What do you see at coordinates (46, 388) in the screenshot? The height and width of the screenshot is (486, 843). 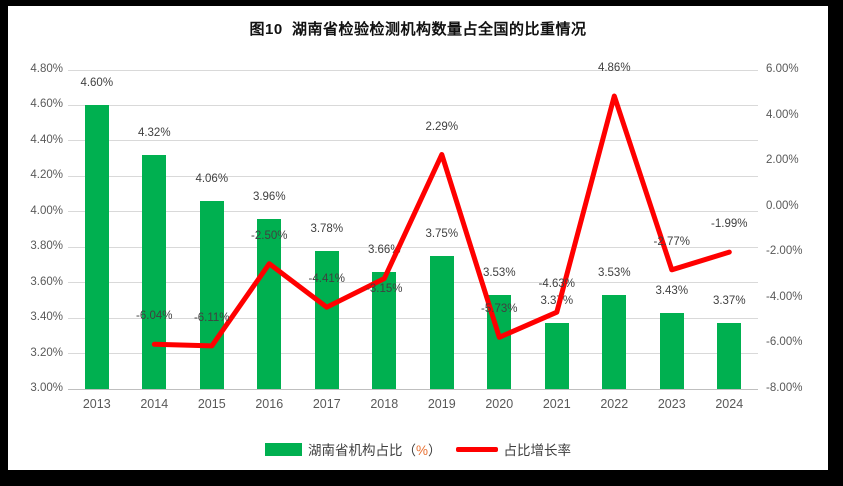 I see `left-axis-tick: 3.00%` at bounding box center [46, 388].